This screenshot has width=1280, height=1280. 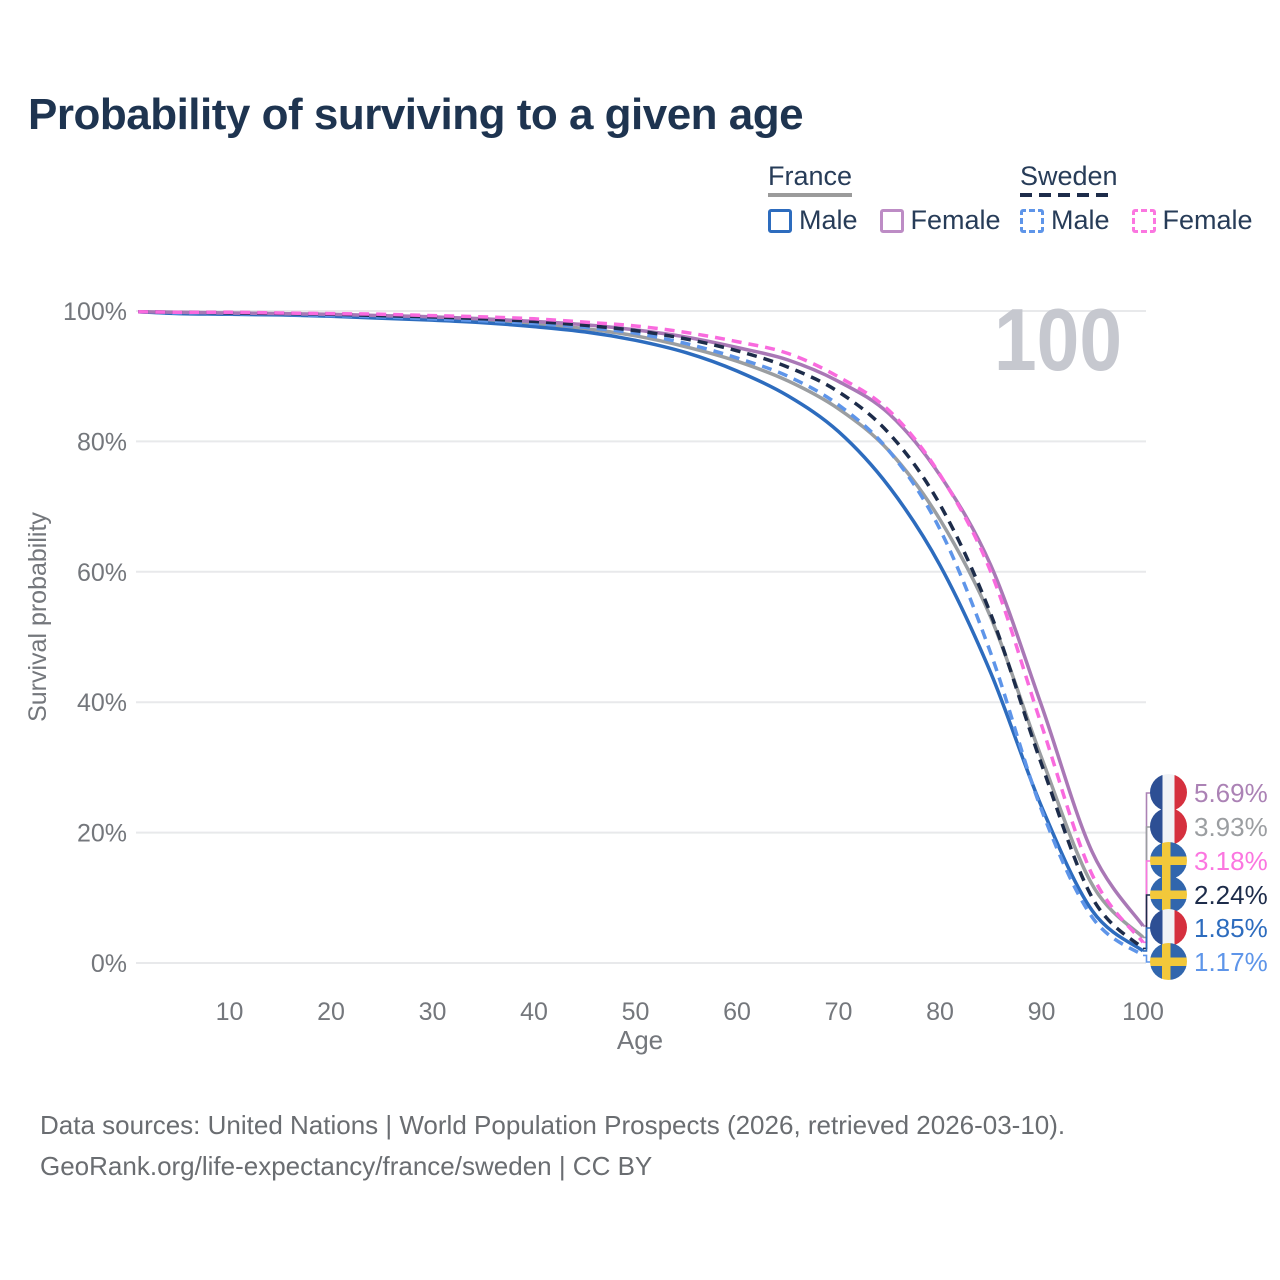 I want to click on end-label-row-sweden-total: 2.24%, so click(x=1209, y=894).